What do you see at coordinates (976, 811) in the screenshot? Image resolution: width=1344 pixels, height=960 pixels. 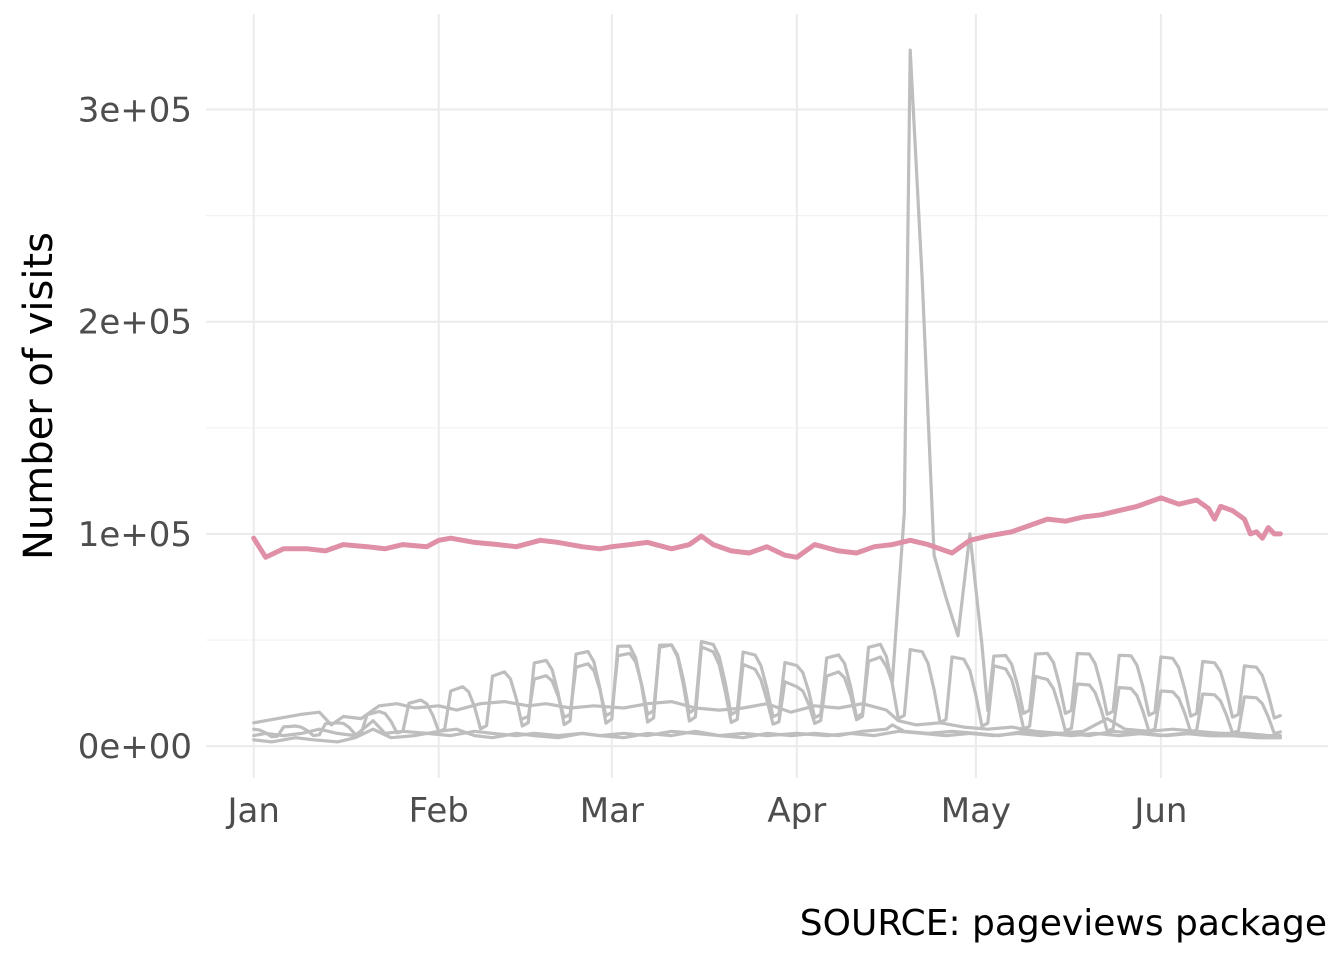 I see `x-tick-label: May` at bounding box center [976, 811].